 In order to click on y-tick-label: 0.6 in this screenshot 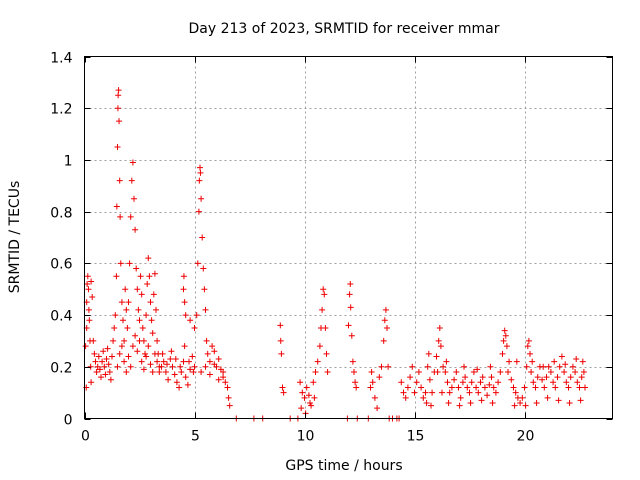, I will do `click(61, 265)`.